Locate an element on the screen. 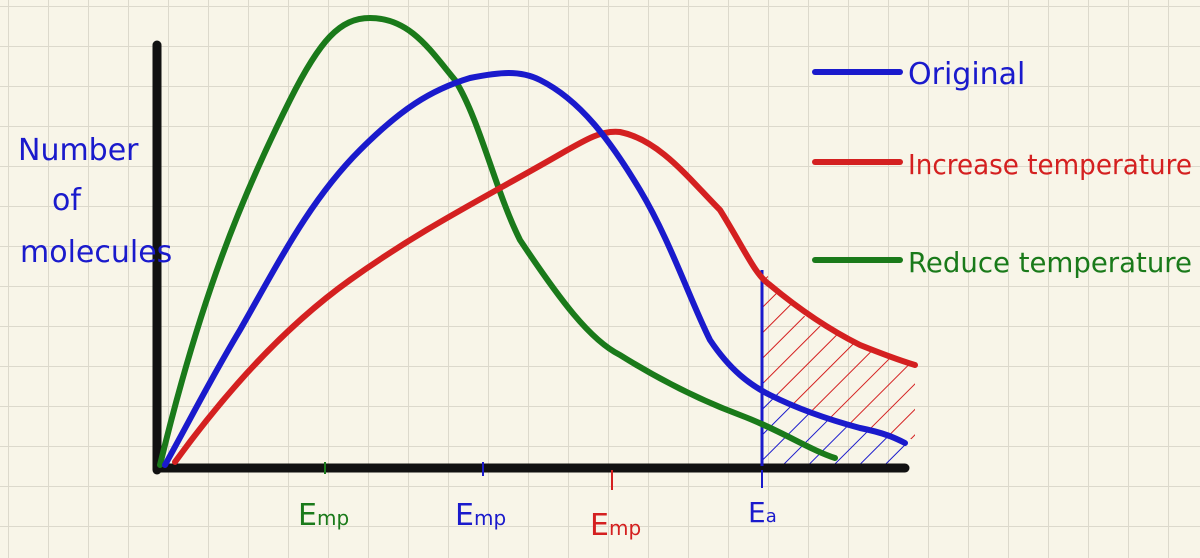 Image resolution: width=1200 pixels, height=558 pixels. hatch-red is located at coordinates (838, 355).